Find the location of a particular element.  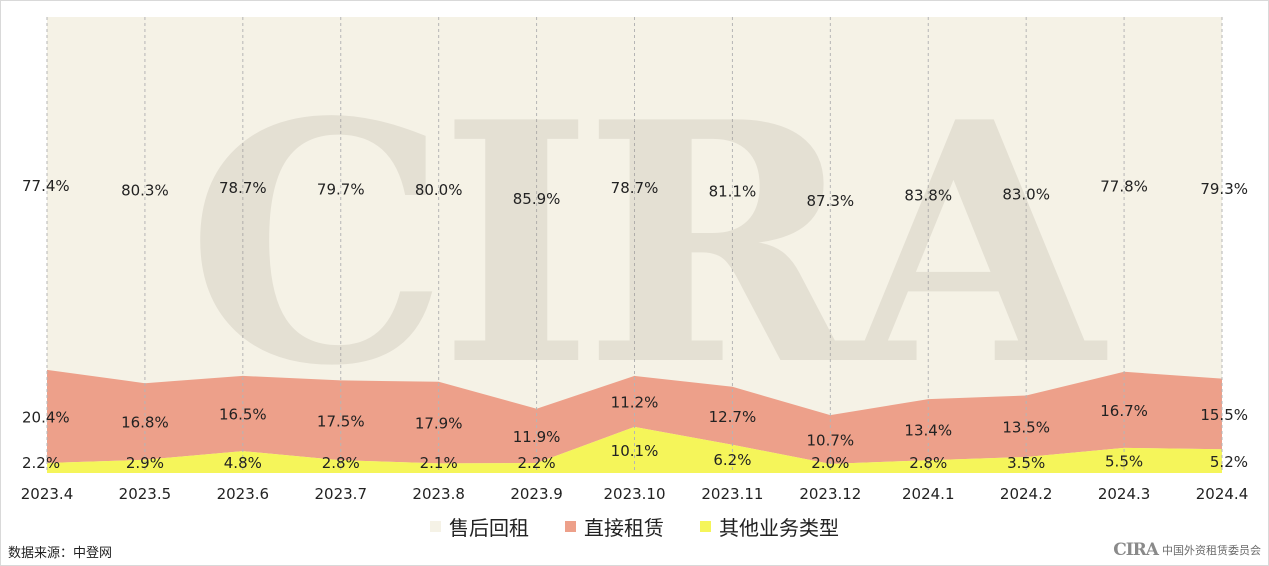

legend-label-aftersale-leaseback: 售后回租 is located at coordinates (489, 528).